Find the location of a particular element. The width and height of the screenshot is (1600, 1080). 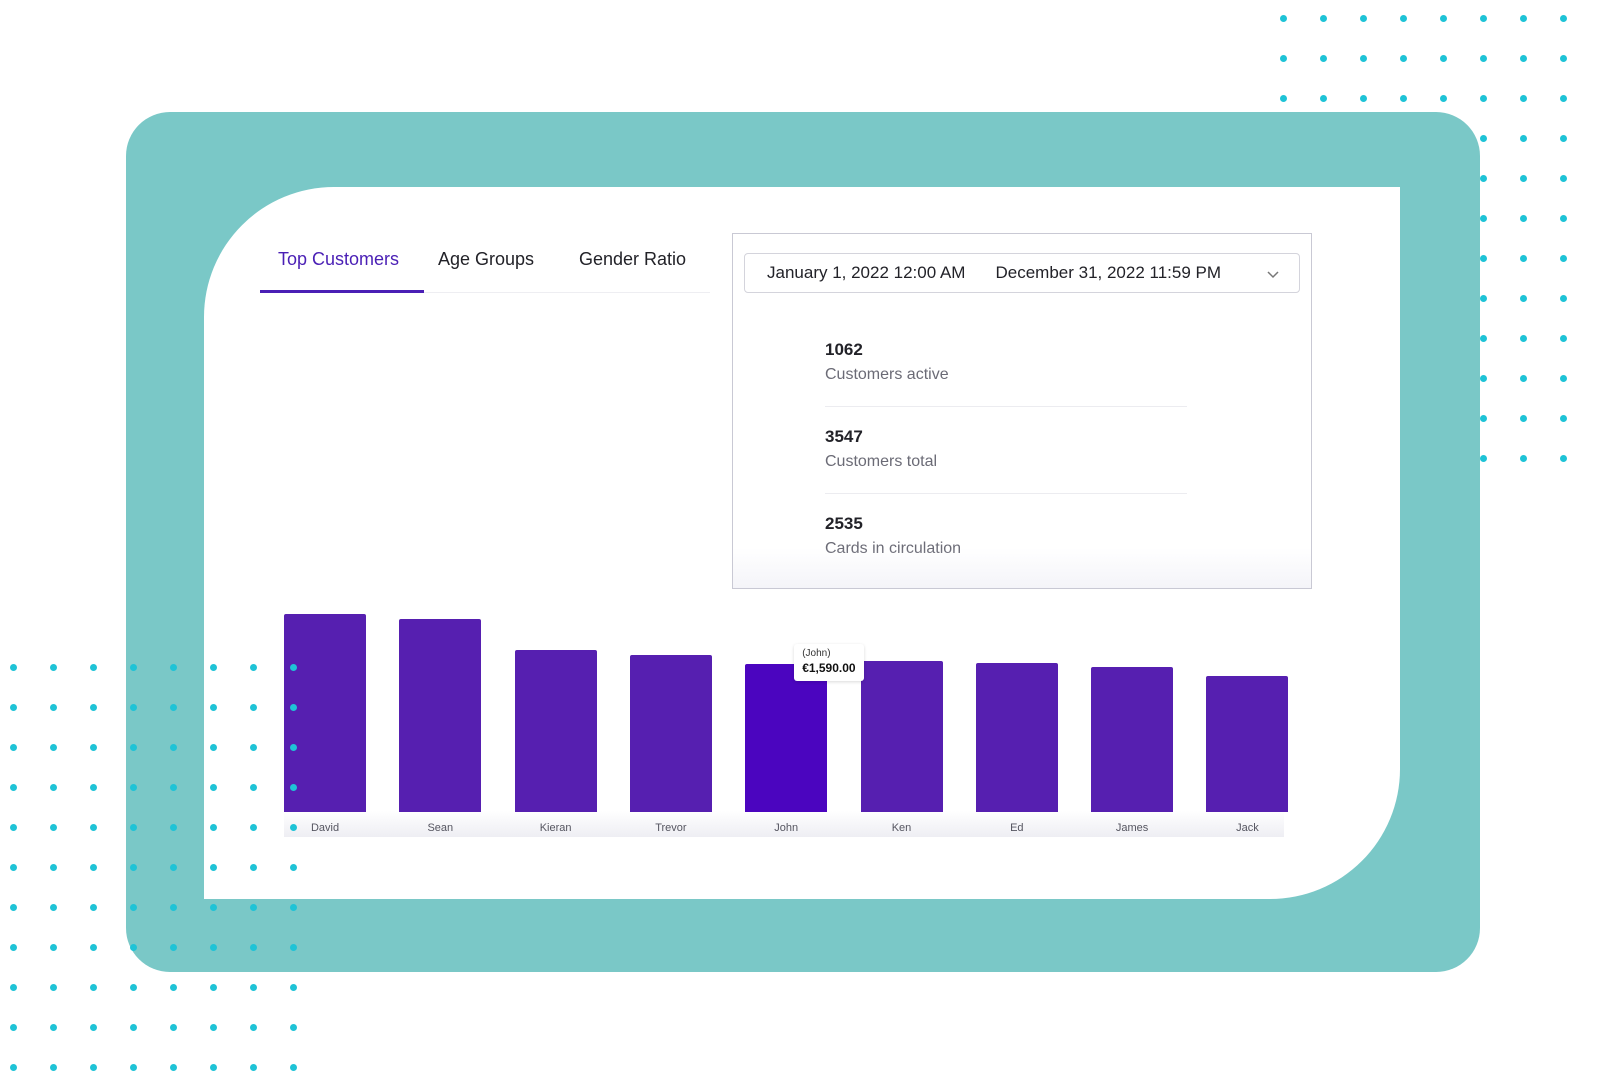

active-tab-indicator is located at coordinates (342, 291).